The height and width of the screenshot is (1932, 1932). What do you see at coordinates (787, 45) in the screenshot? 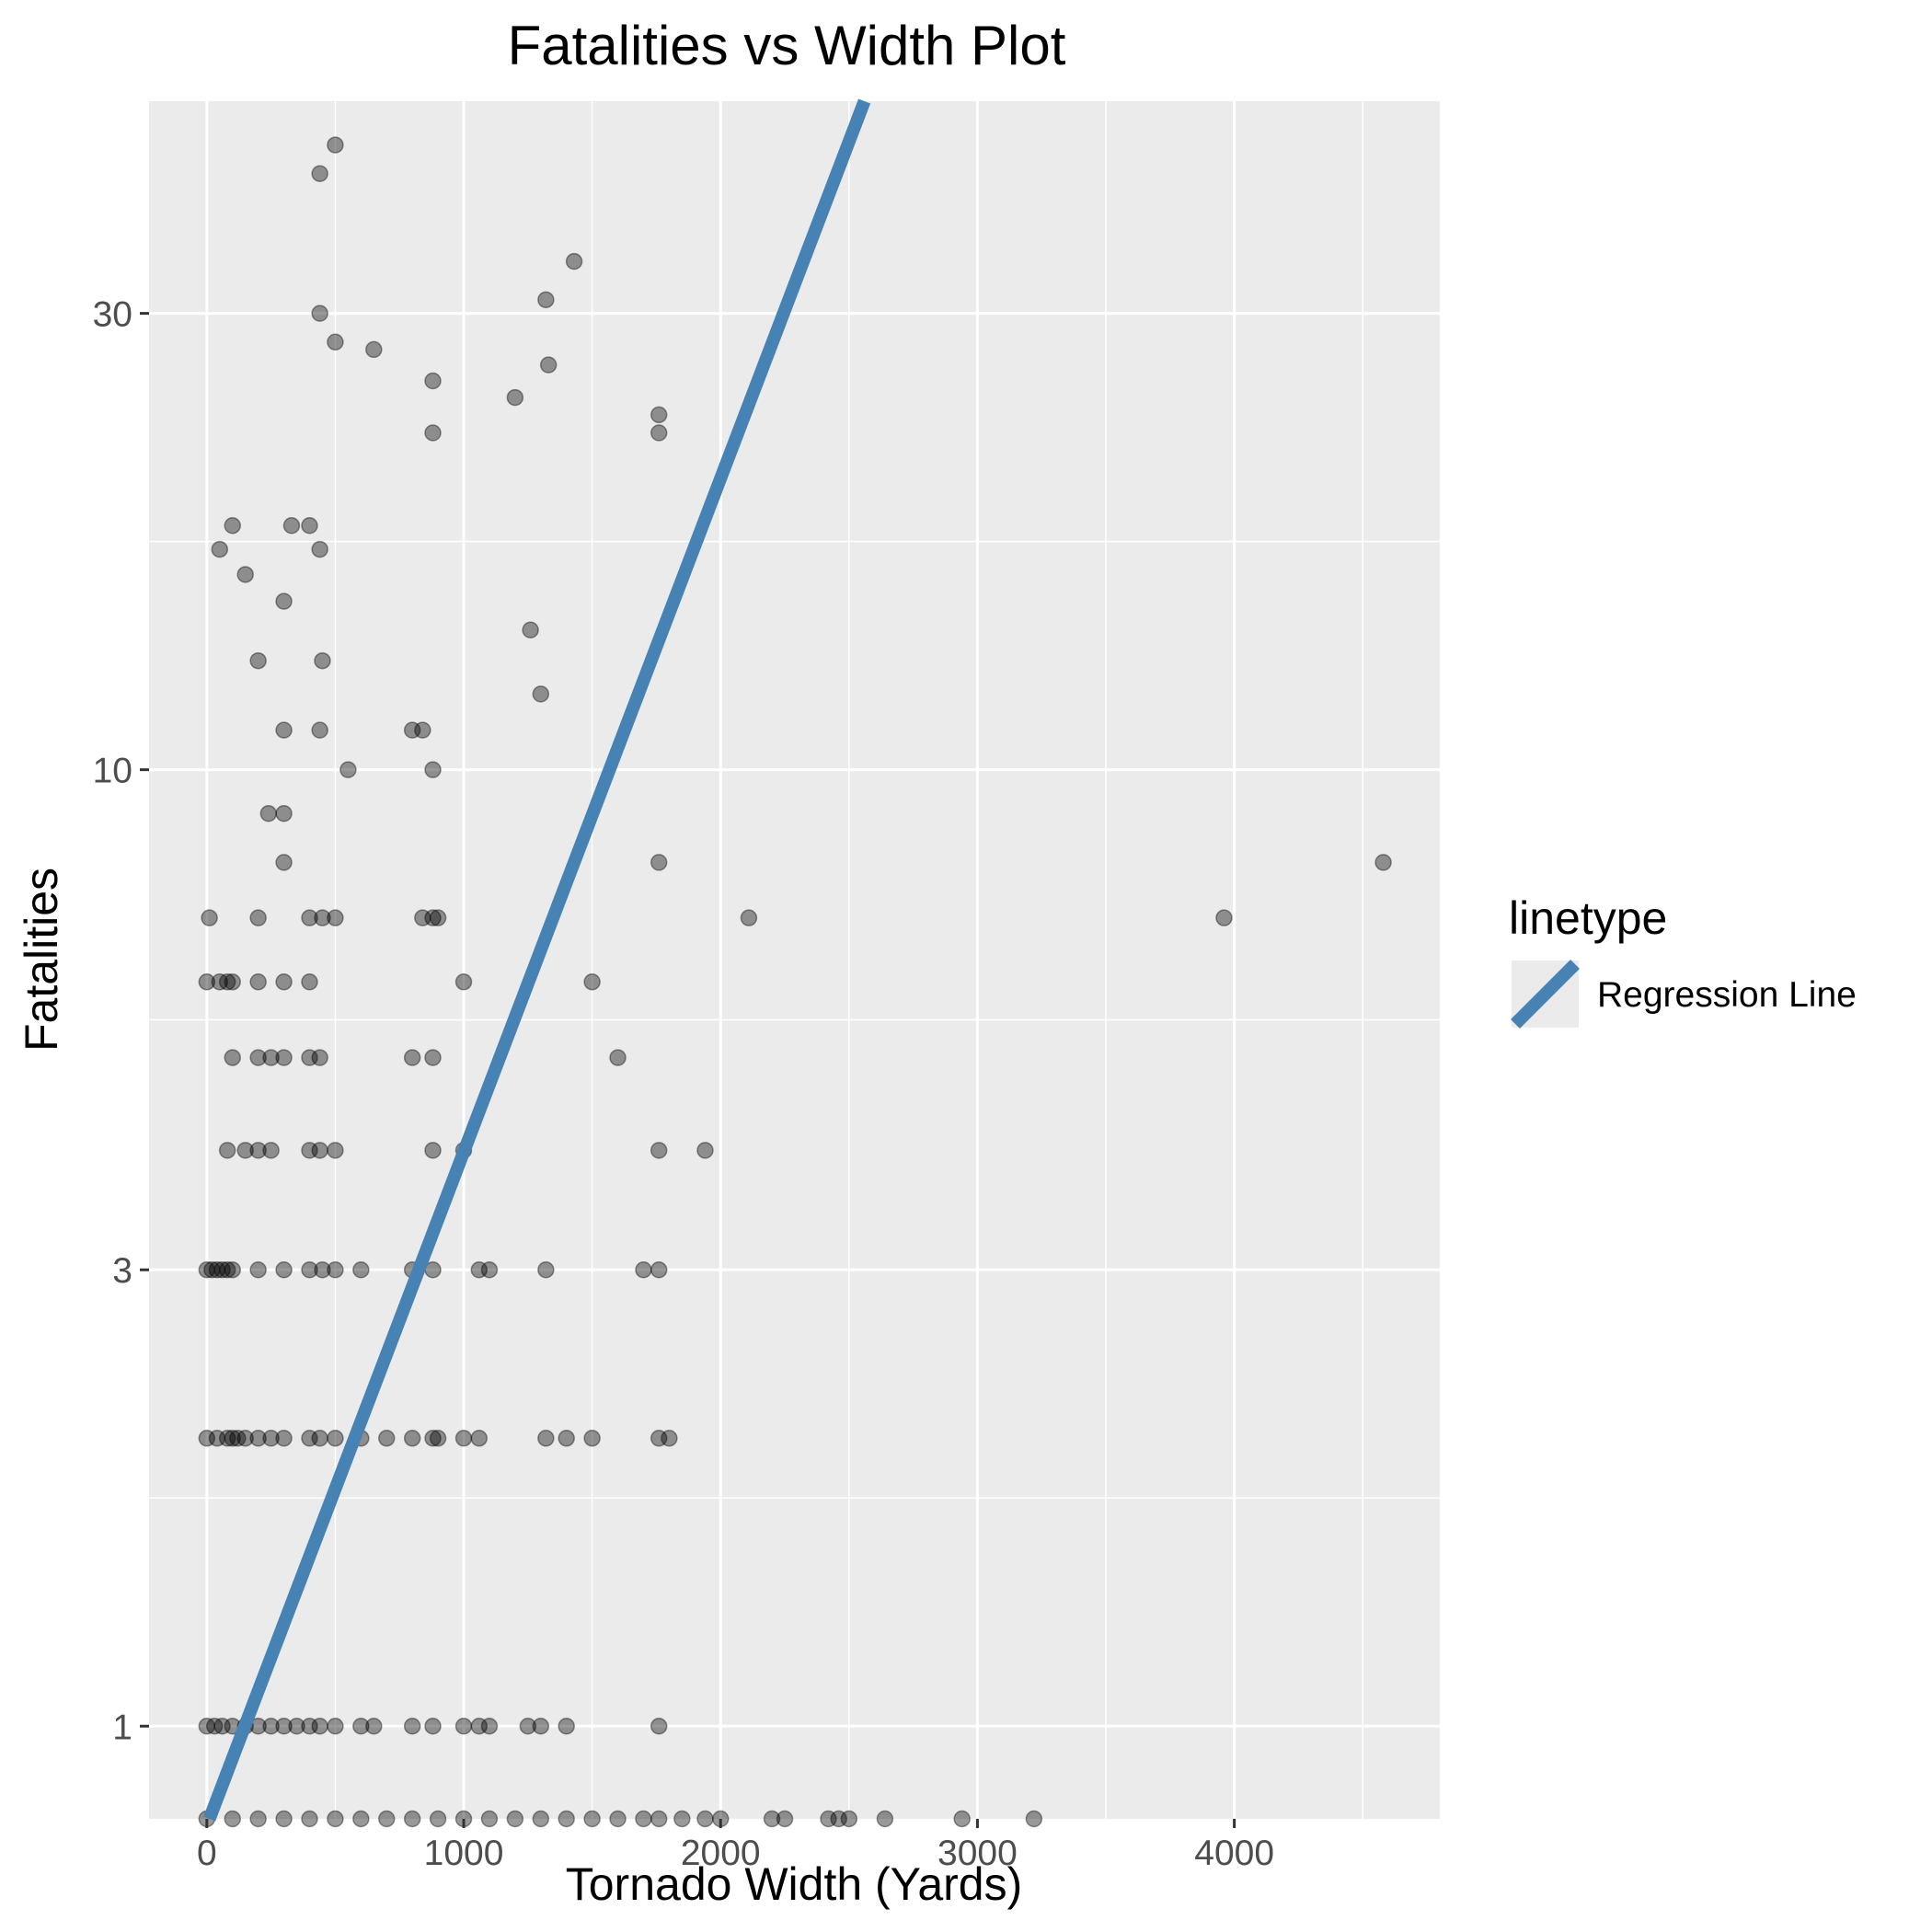
I see `chart-title: Fatalities vs Width Plot` at bounding box center [787, 45].